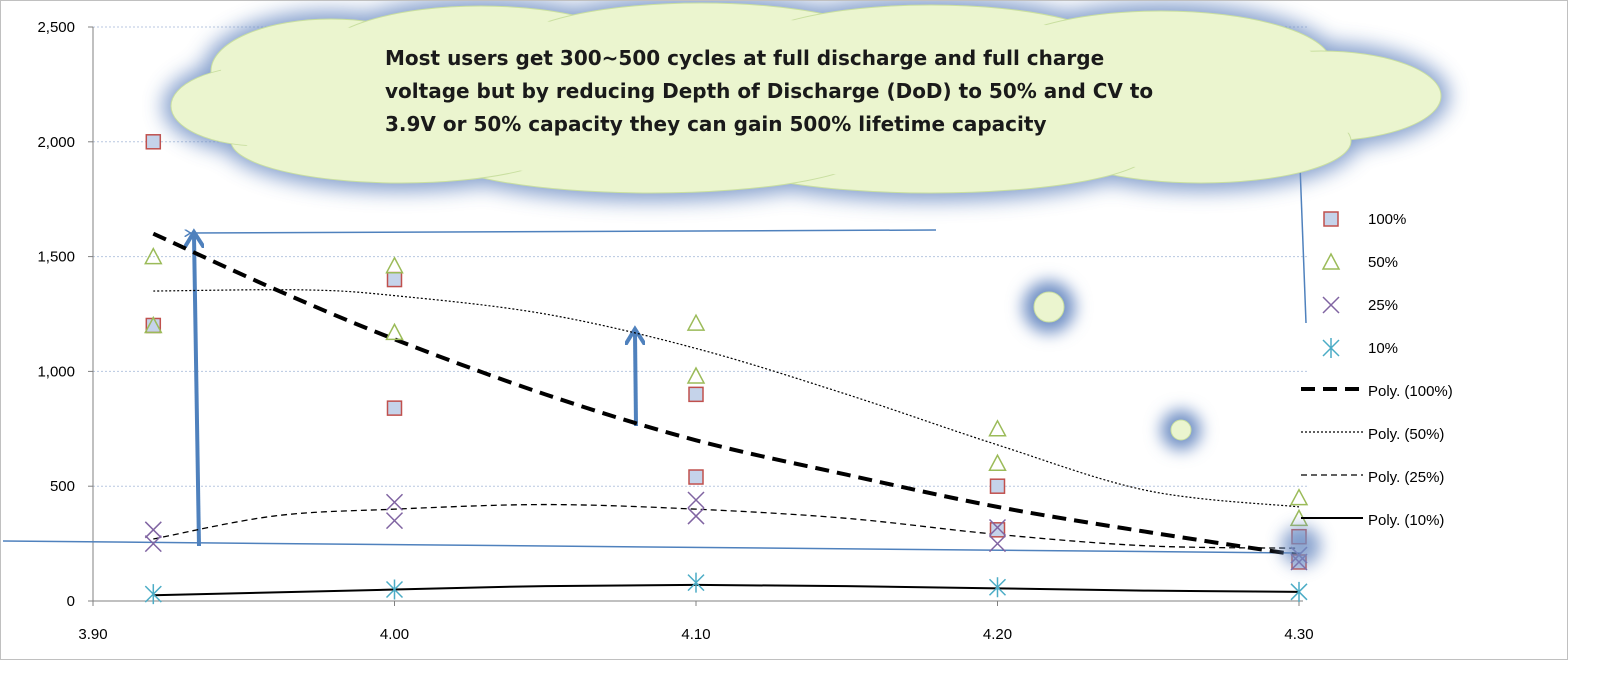  What do you see at coordinates (196, 391) in the screenshot?
I see `up-arrow-large` at bounding box center [196, 391].